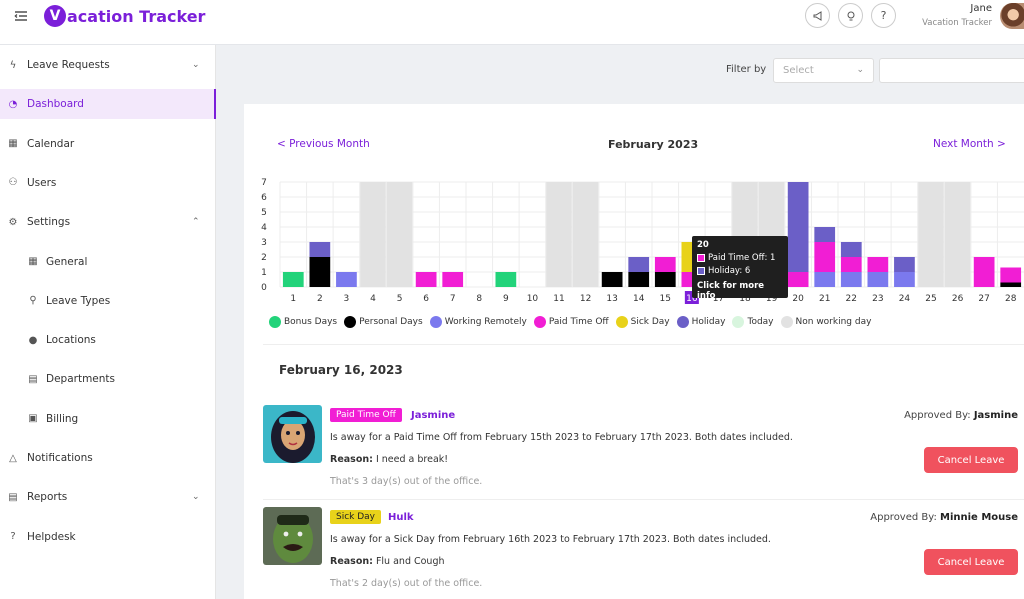  What do you see at coordinates (700, 322) in the screenshot?
I see `legend-item-holiday: Holiday` at bounding box center [700, 322].